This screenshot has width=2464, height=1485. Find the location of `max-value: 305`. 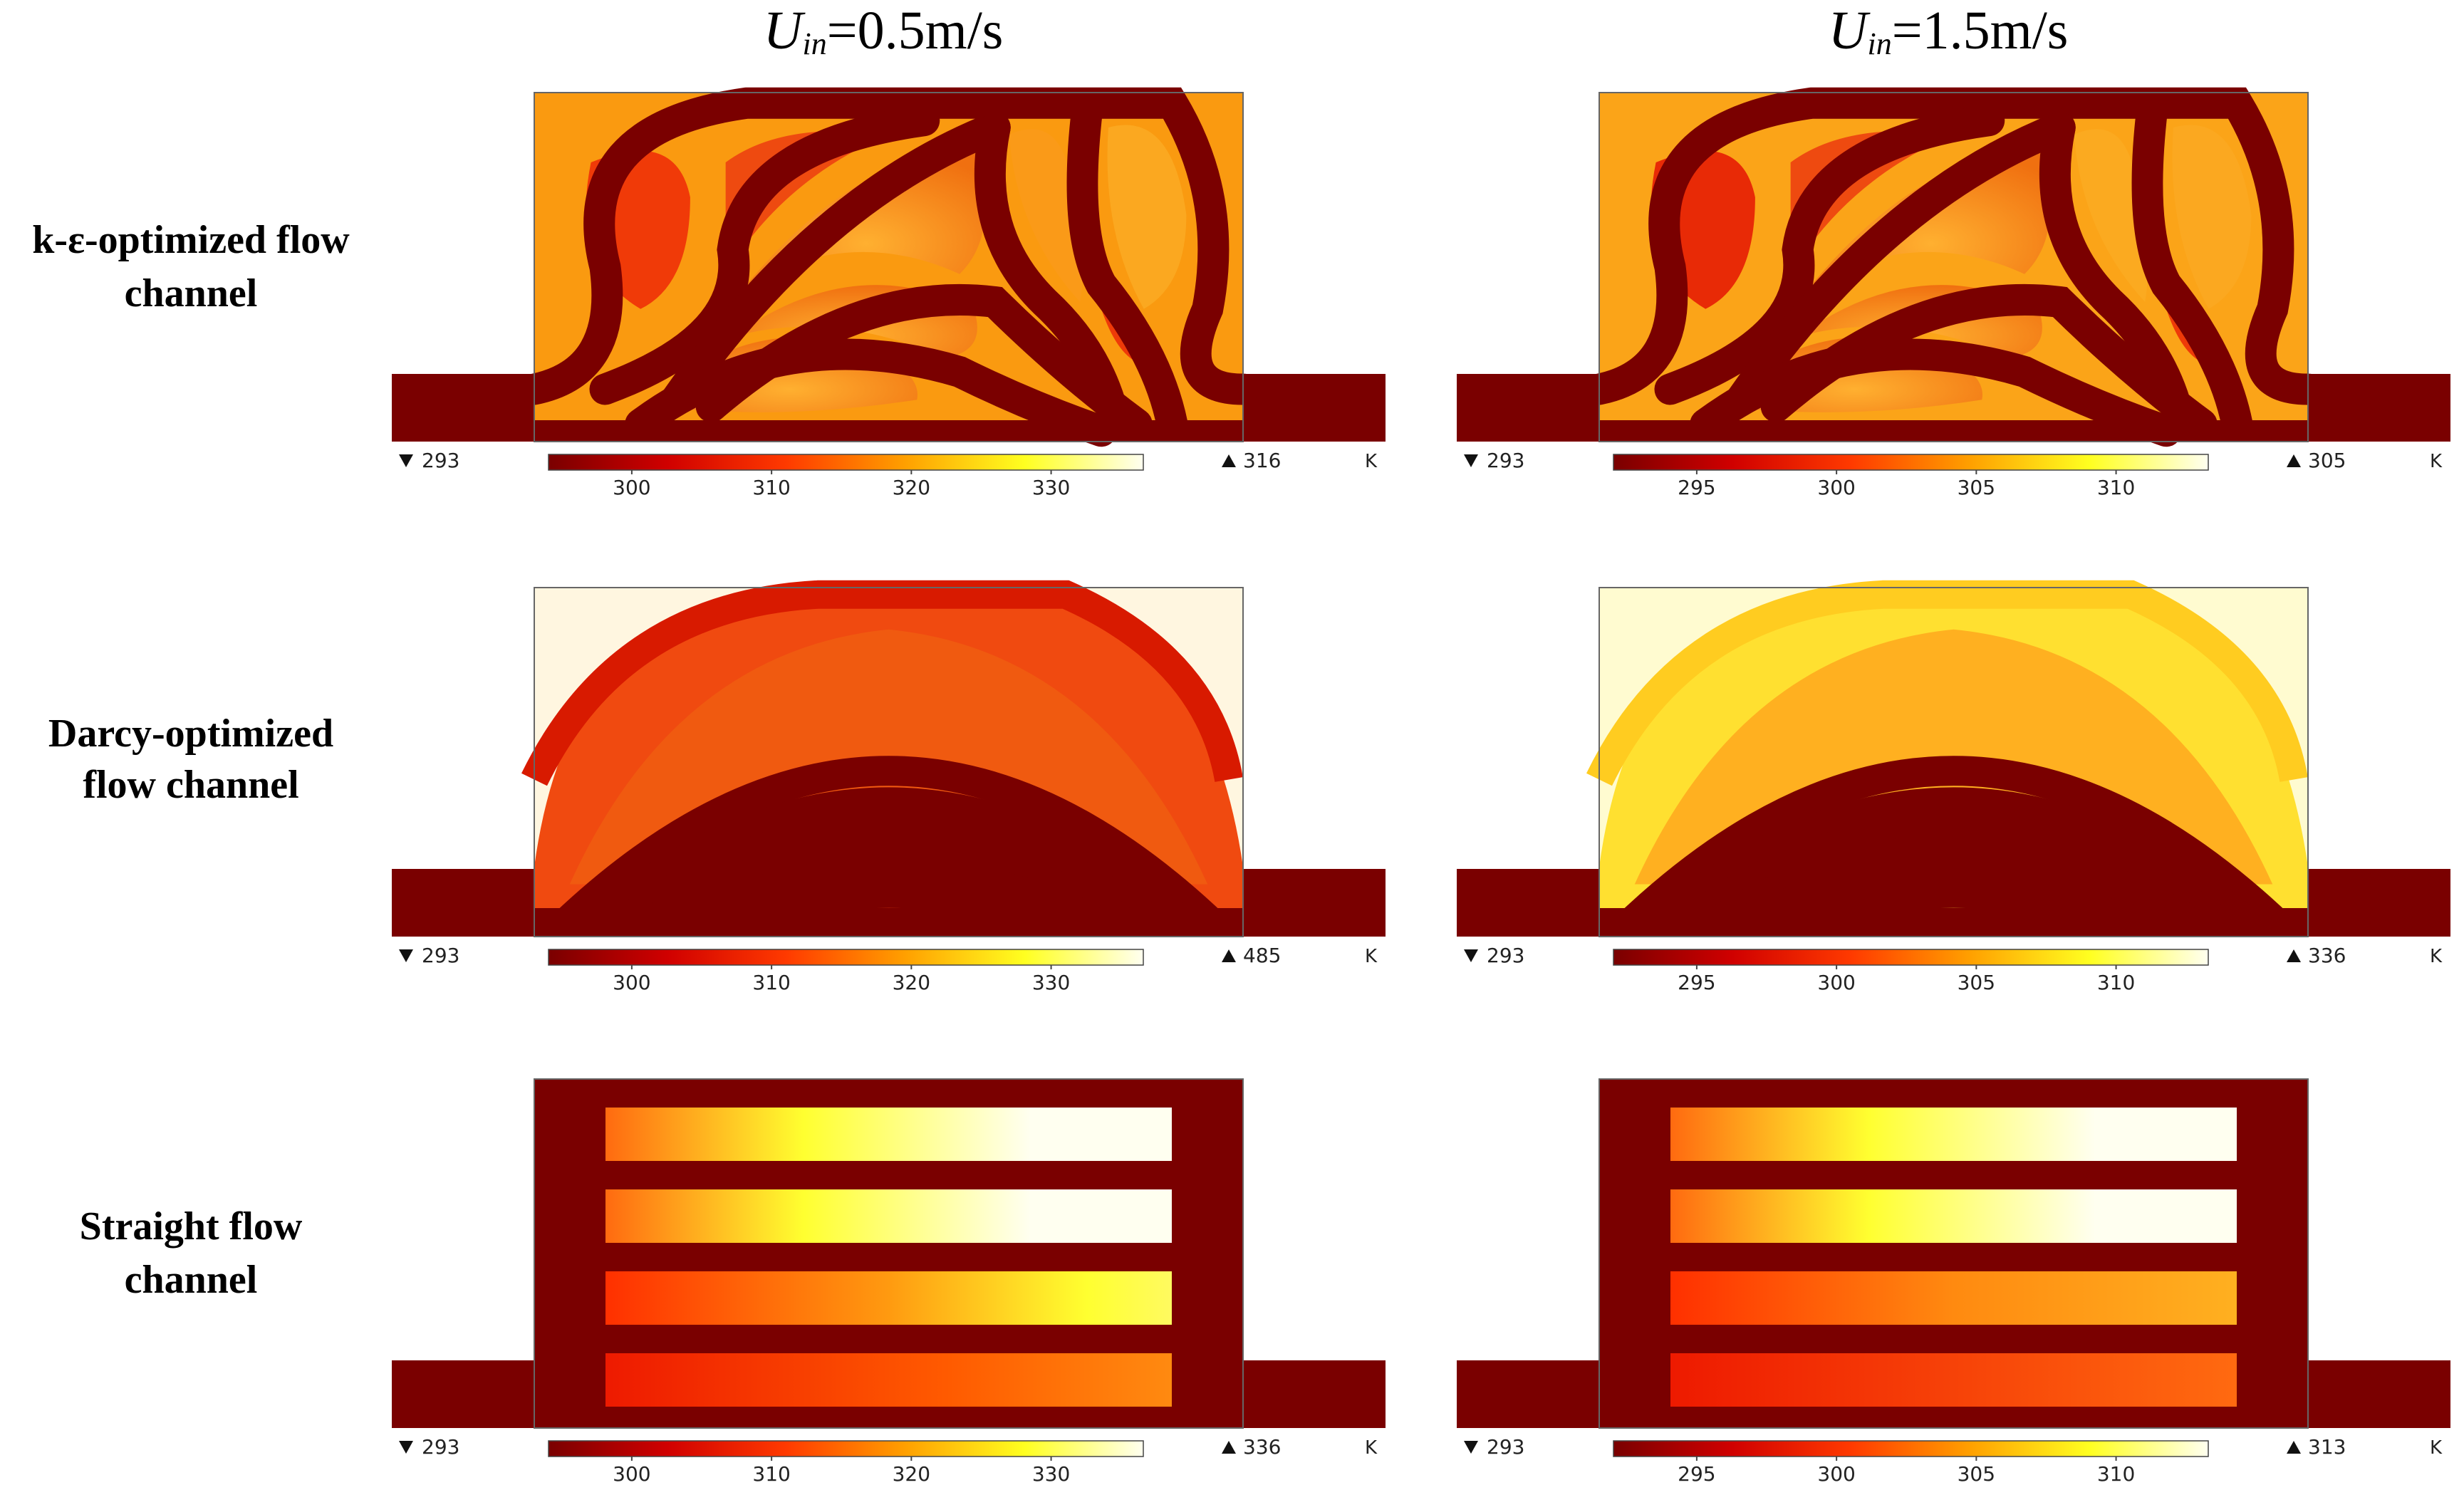

max-value: 305 is located at coordinates (2327, 460).